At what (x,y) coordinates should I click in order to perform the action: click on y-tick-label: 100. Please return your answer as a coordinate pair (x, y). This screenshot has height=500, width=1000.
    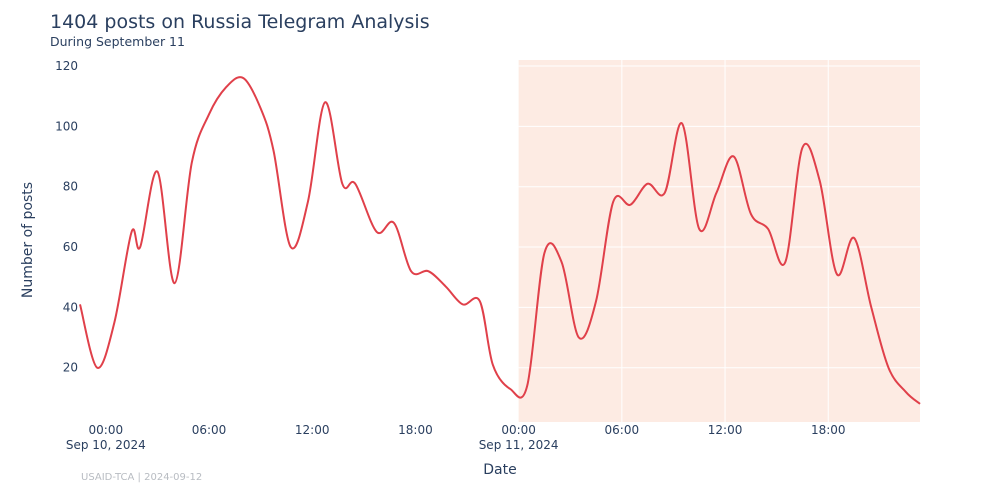
    Looking at the image, I should click on (66, 126).